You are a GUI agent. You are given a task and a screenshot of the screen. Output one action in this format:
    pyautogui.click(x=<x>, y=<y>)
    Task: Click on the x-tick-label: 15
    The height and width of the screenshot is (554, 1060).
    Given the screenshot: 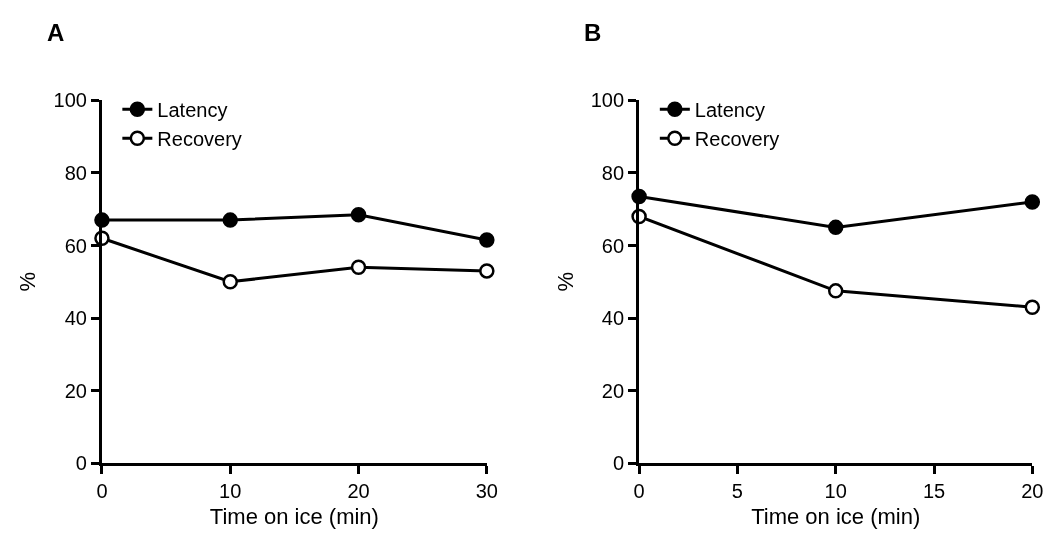 What is the action you would take?
    pyautogui.click(x=934, y=491)
    